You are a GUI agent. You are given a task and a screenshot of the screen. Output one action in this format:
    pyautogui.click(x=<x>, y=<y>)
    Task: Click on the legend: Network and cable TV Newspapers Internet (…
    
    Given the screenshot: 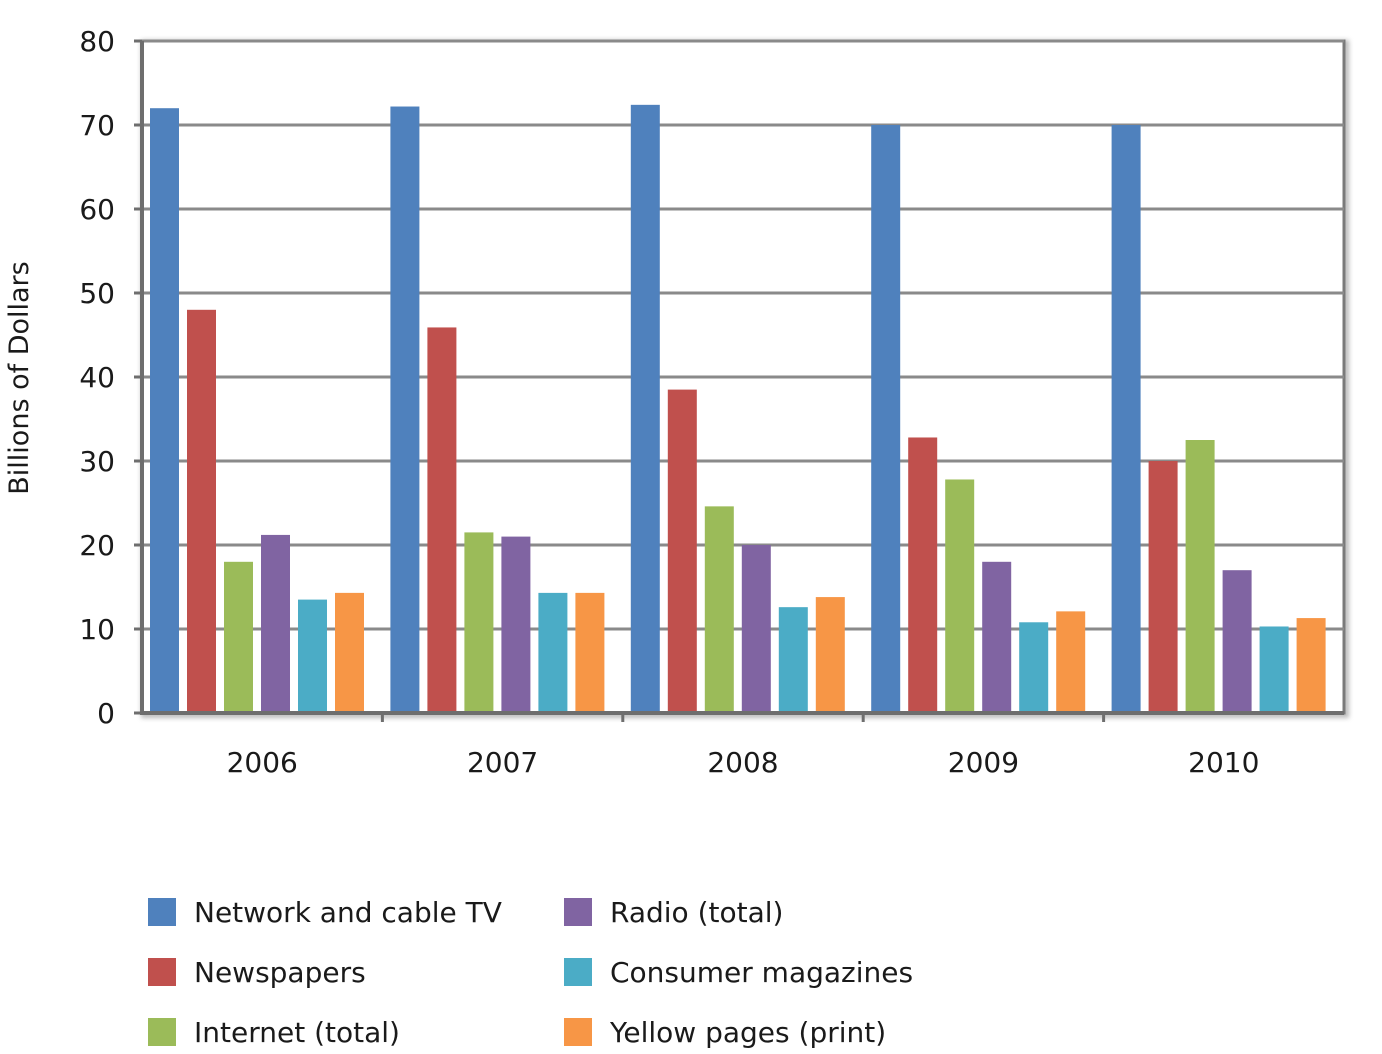 What is the action you would take?
    pyautogui.click(x=558, y=970)
    